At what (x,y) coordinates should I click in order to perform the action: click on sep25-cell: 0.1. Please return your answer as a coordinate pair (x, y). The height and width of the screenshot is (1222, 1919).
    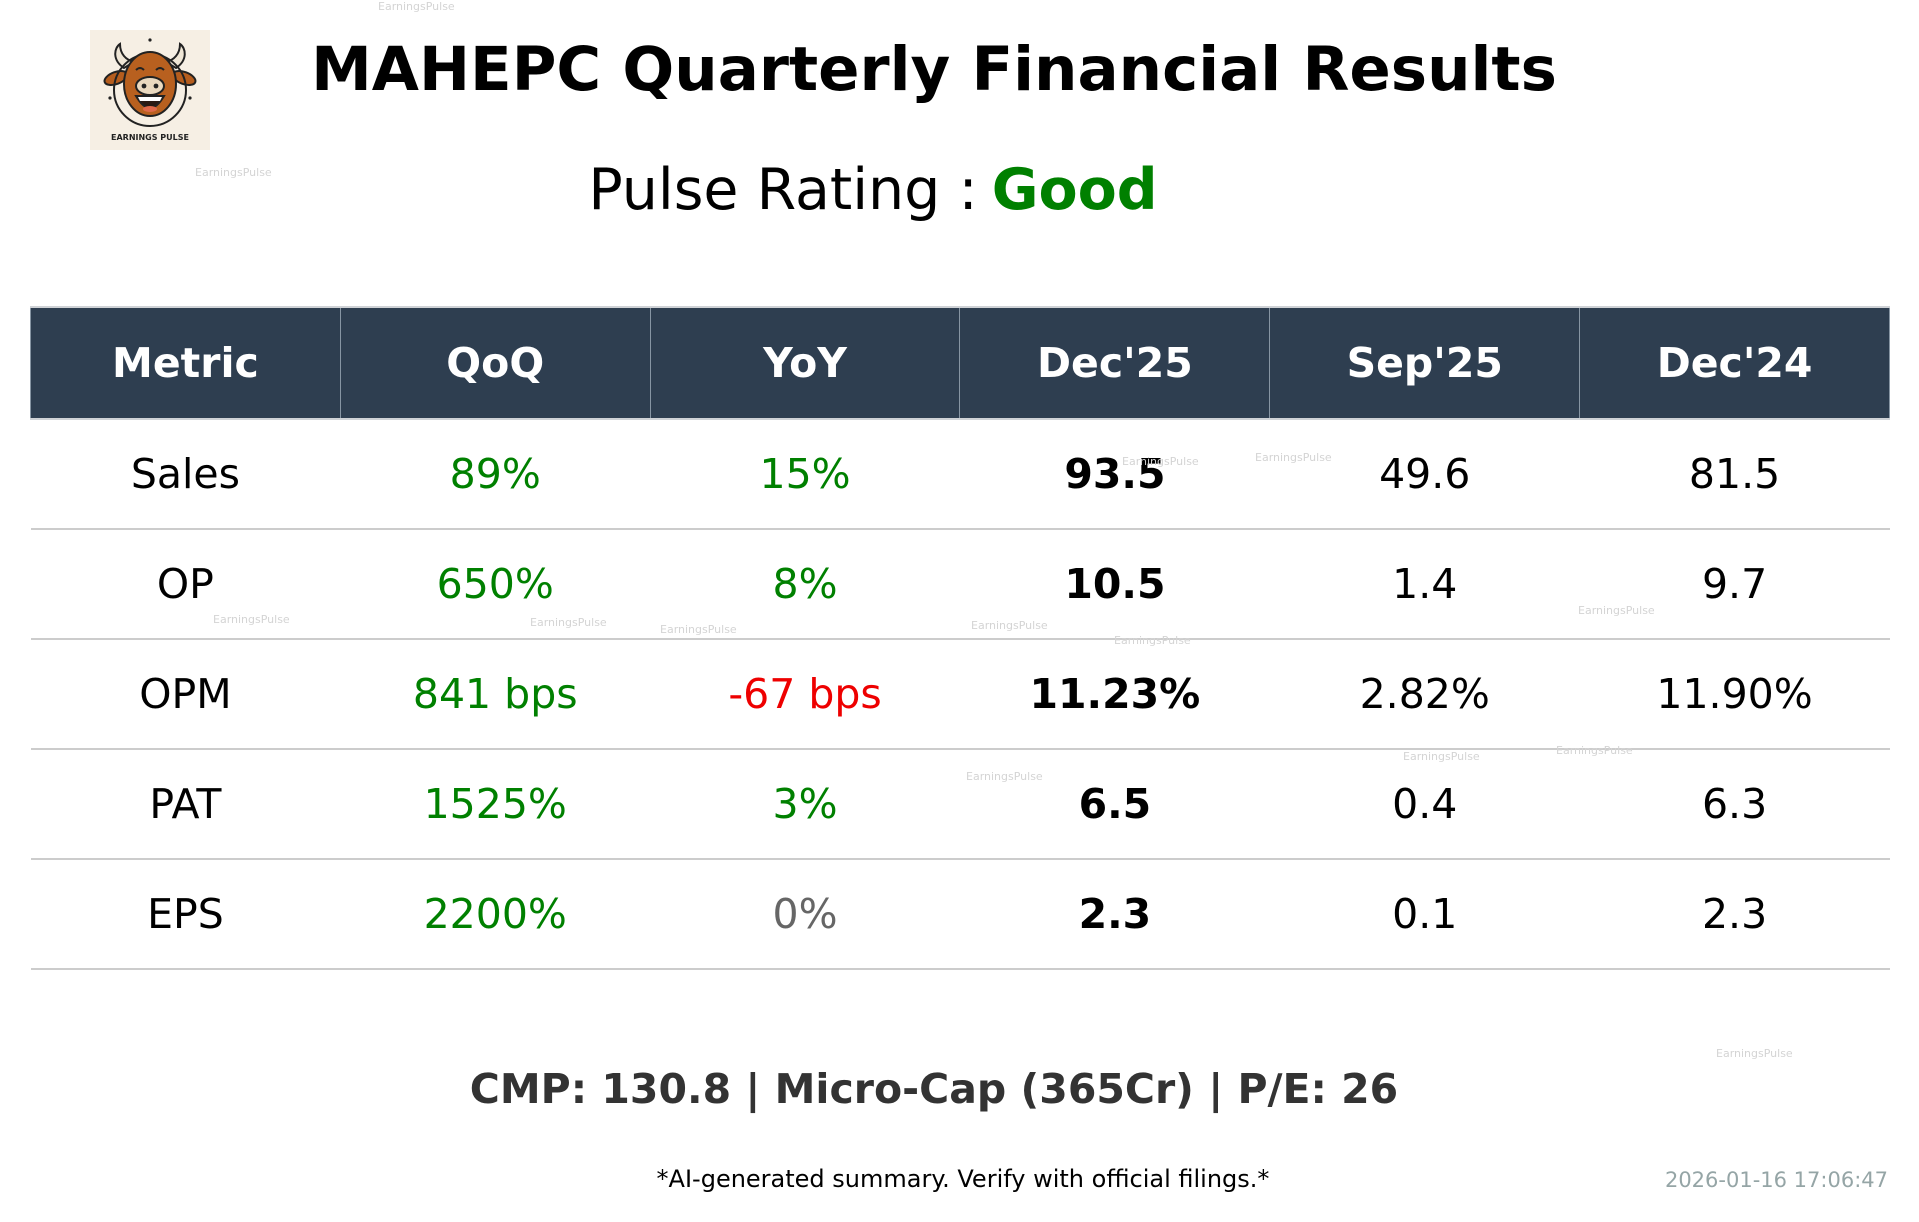
    Looking at the image, I should click on (1424, 914).